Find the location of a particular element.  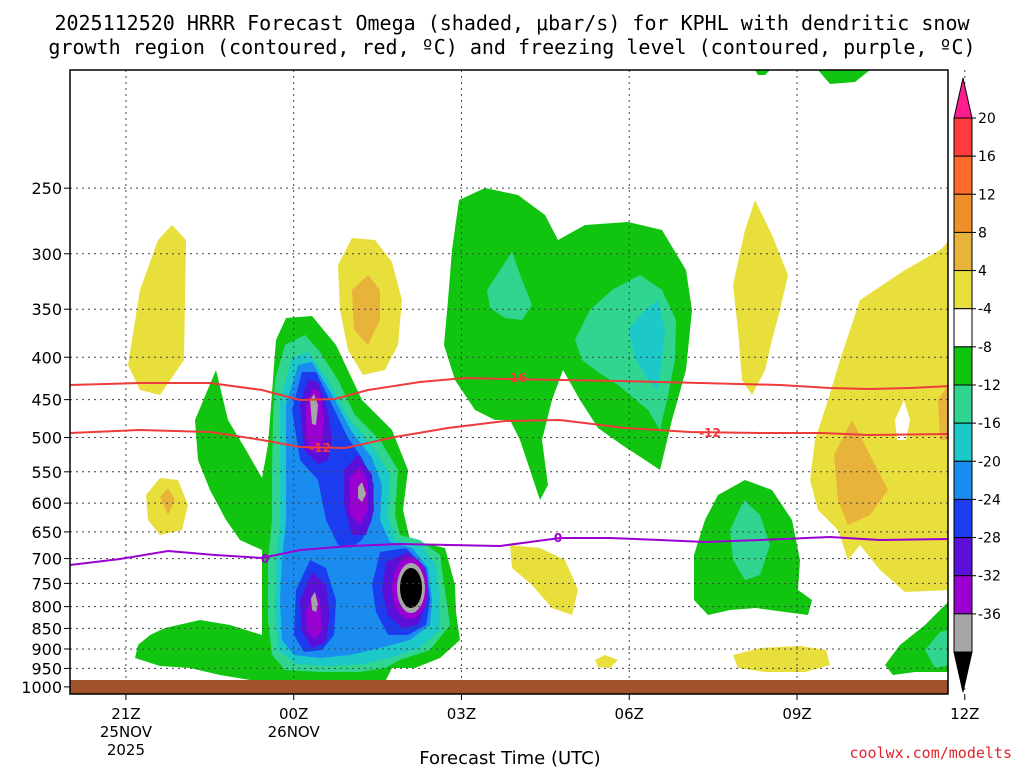

colorbar-tick-label: -12 is located at coordinates (989, 386).